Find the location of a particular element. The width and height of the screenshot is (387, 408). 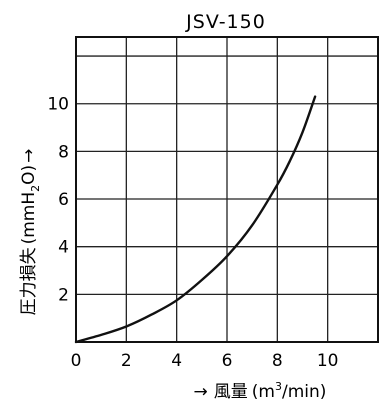

y-label-arrow: → is located at coordinates (29, 156).